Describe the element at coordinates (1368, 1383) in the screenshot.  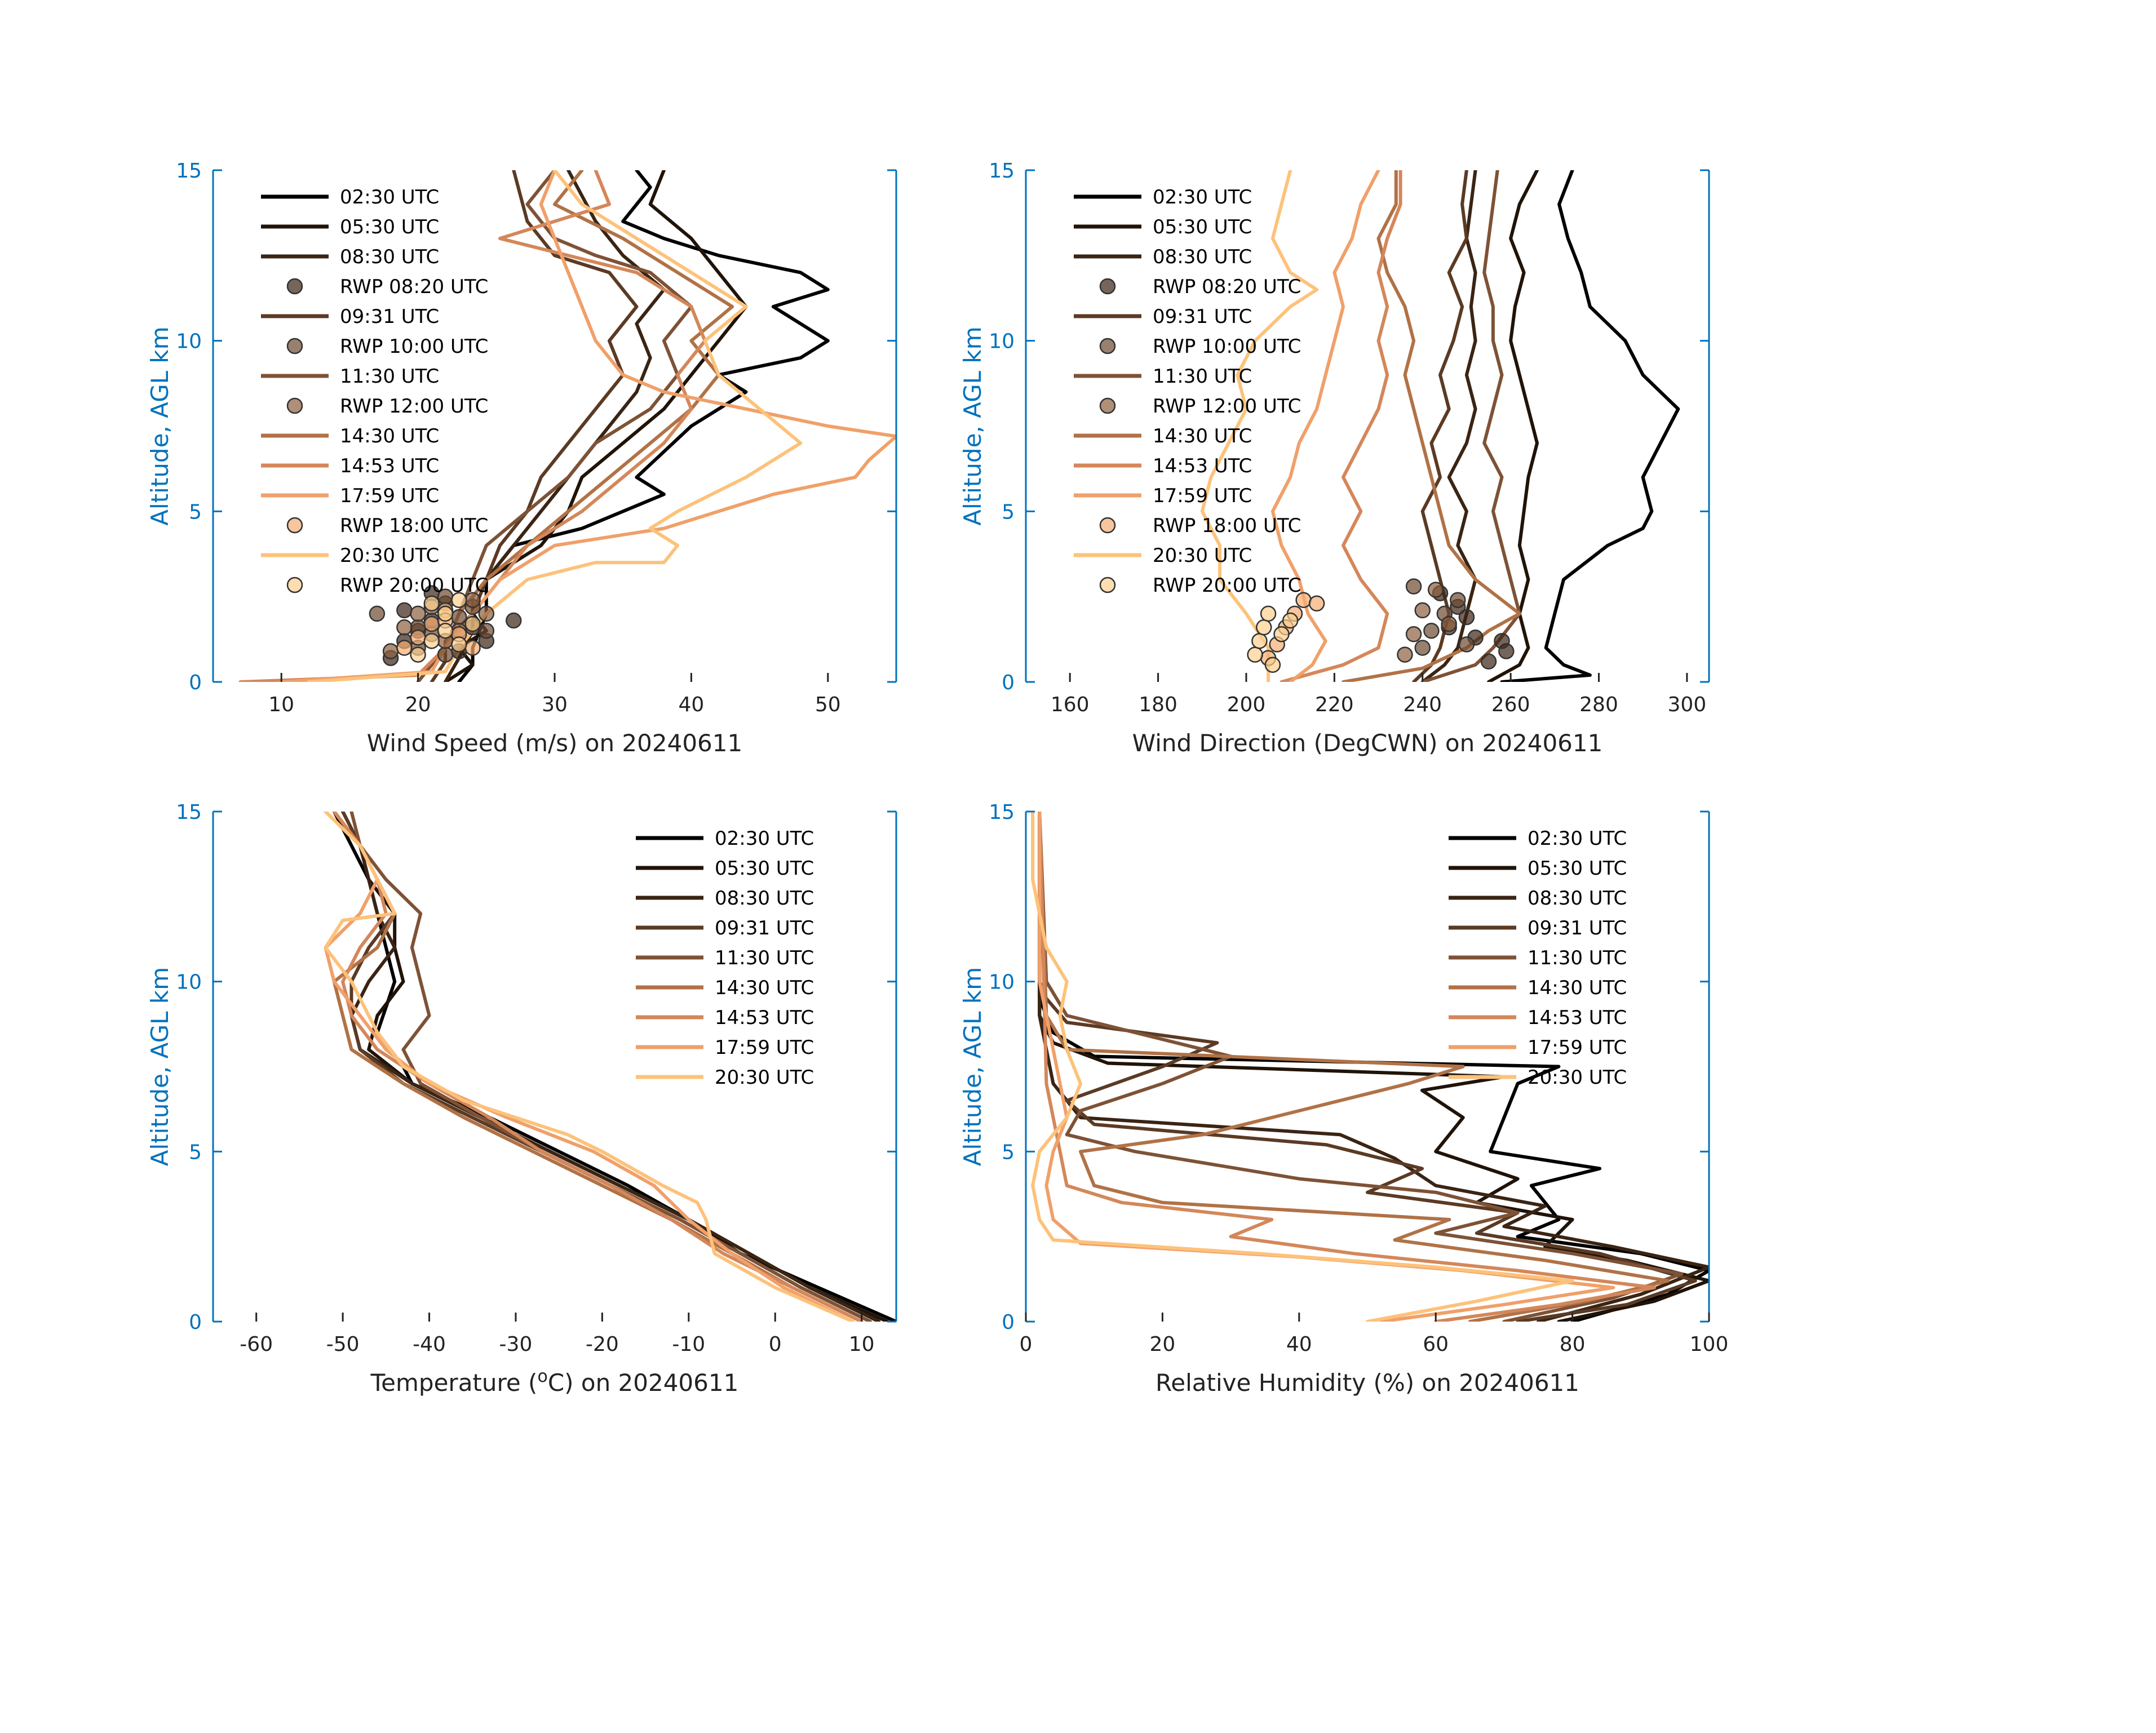
I see `x-axis-label: Relative Humidity (%) on 20240611` at that location.